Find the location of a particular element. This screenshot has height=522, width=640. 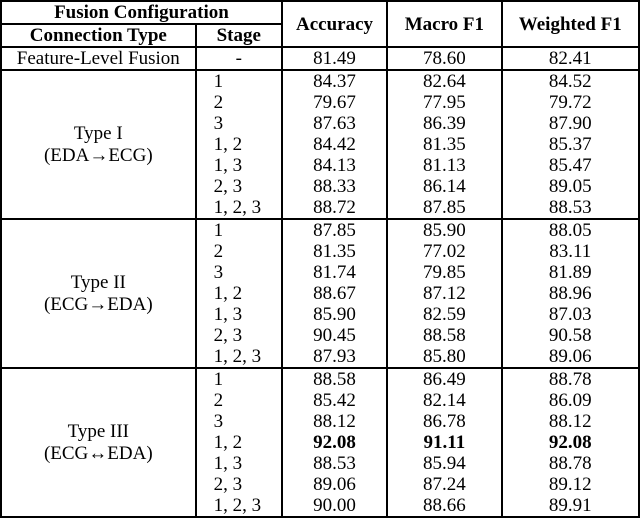

macro-f1-cell: 87.12 is located at coordinates (444, 293).